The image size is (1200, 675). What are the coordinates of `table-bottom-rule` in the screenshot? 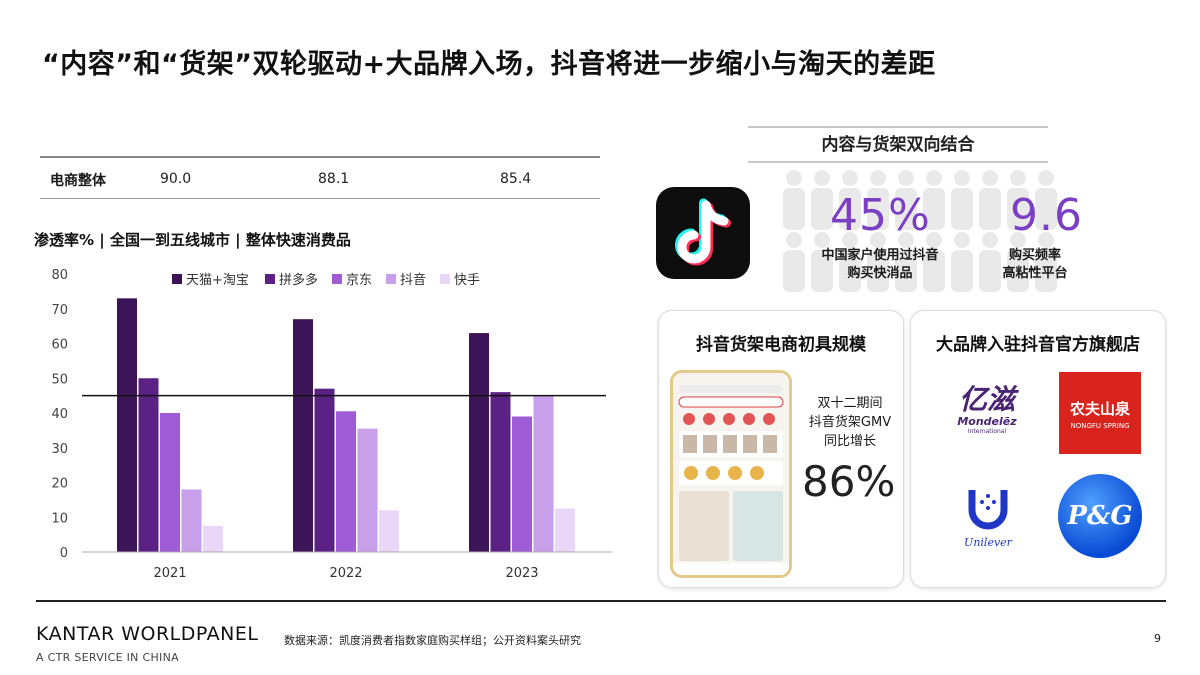 It's located at (320, 198).